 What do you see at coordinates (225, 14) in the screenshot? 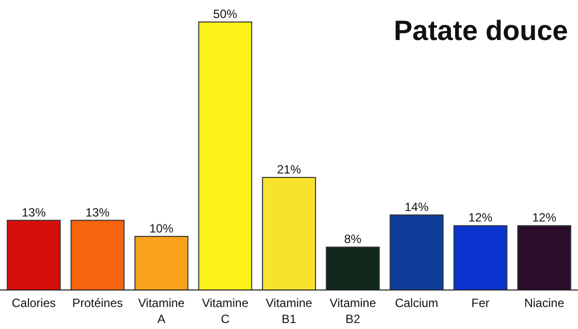
I see `data-label: 50%` at bounding box center [225, 14].